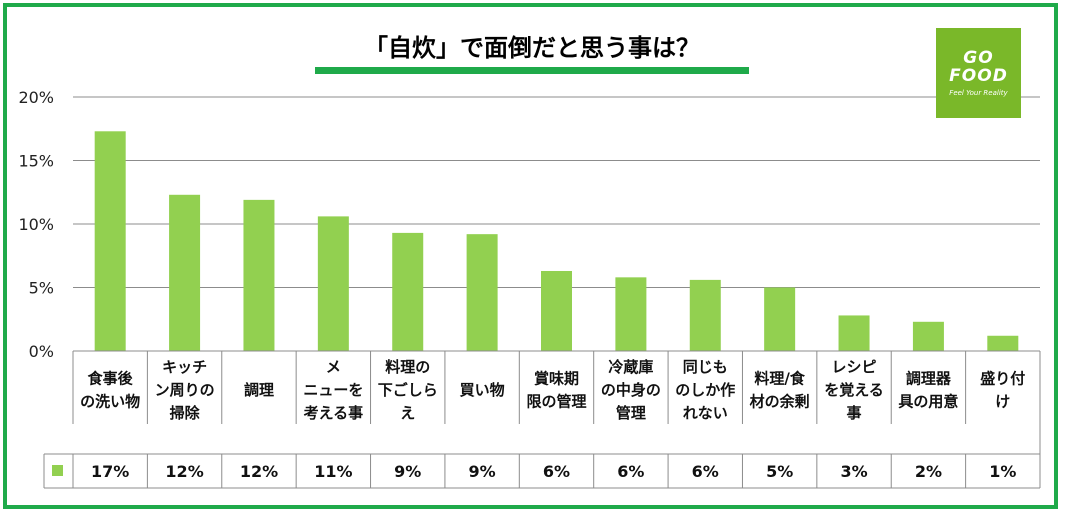  Describe the element at coordinates (110, 471) in the screenshot. I see `value-label: 17%` at that location.